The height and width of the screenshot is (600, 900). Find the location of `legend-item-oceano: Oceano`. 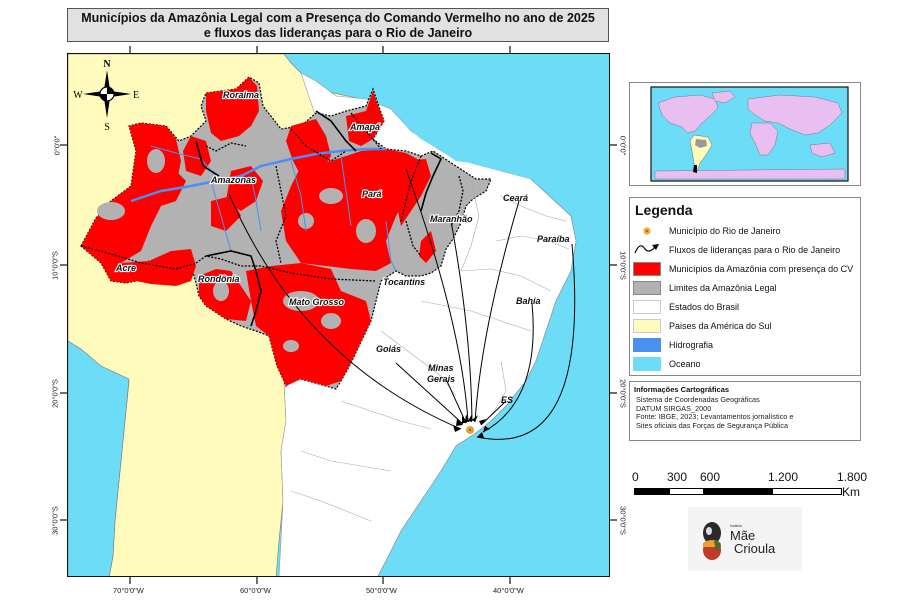

legend-item-oceano: Oceano is located at coordinates (667, 364).